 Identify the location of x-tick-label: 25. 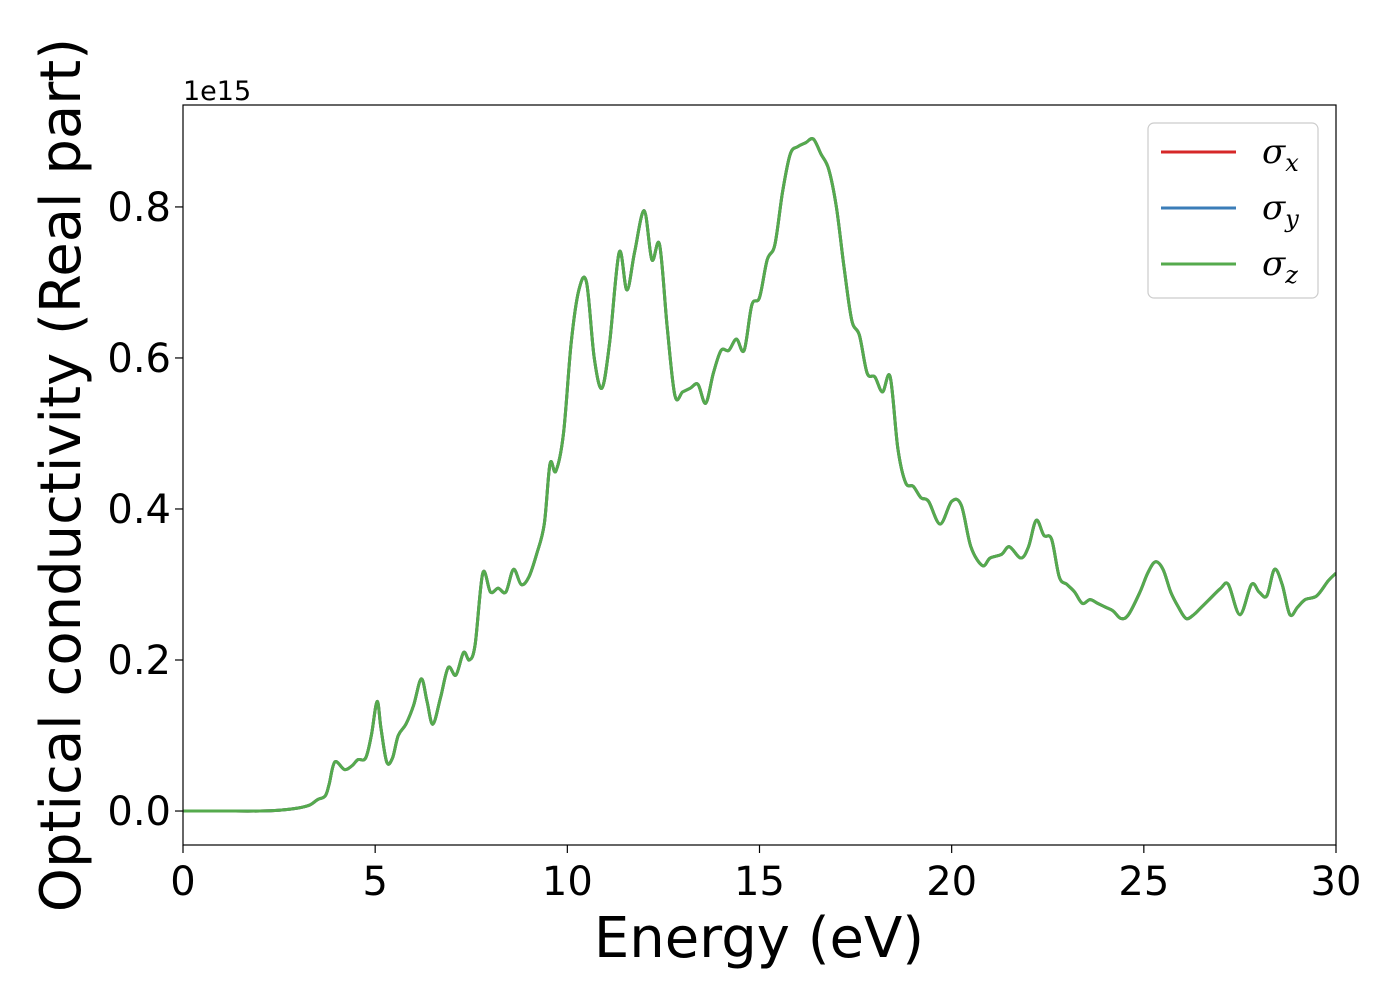
(1143, 882).